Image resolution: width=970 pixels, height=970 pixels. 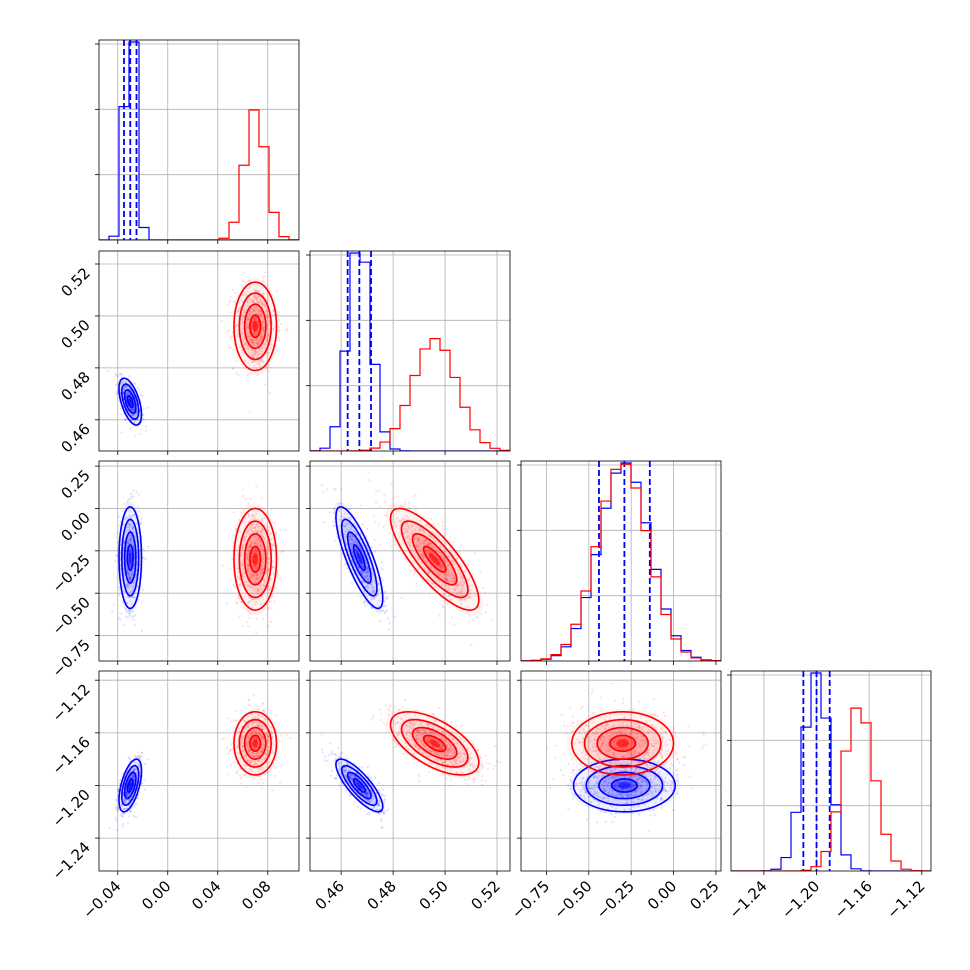 What do you see at coordinates (71, 755) in the screenshot?
I see `y-tick-label: −1.16` at bounding box center [71, 755].